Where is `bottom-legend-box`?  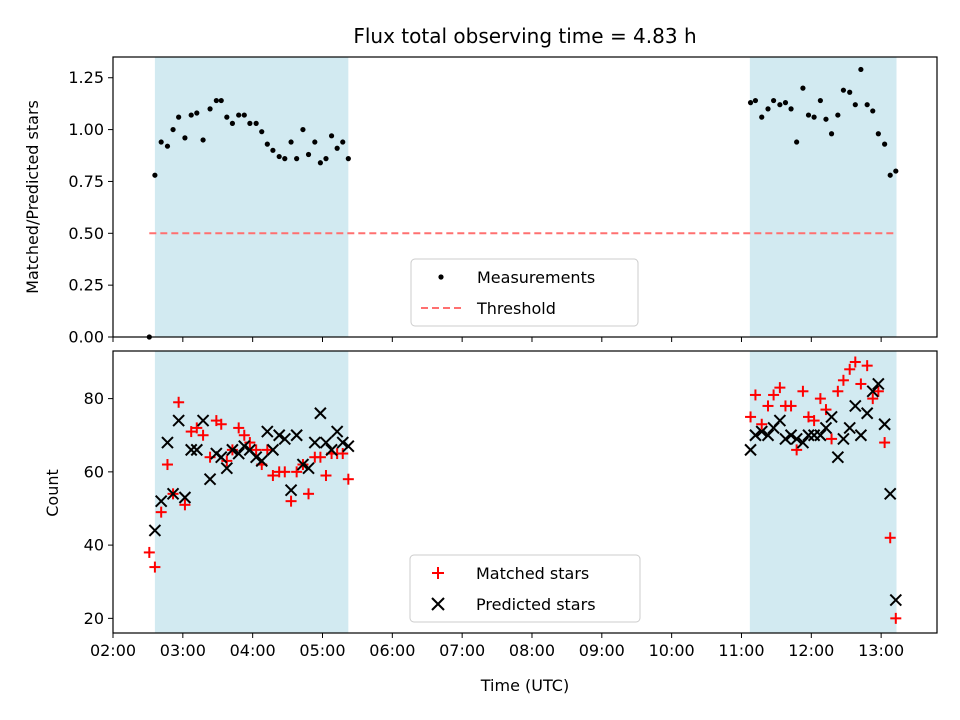
bottom-legend-box is located at coordinates (525, 588).